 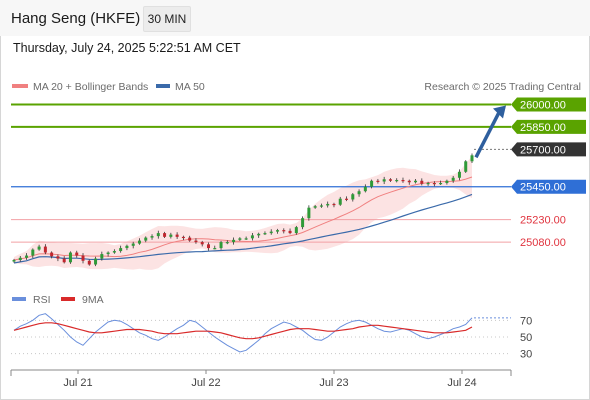 I want to click on x-tick-label: Jul 23, so click(x=333, y=383).